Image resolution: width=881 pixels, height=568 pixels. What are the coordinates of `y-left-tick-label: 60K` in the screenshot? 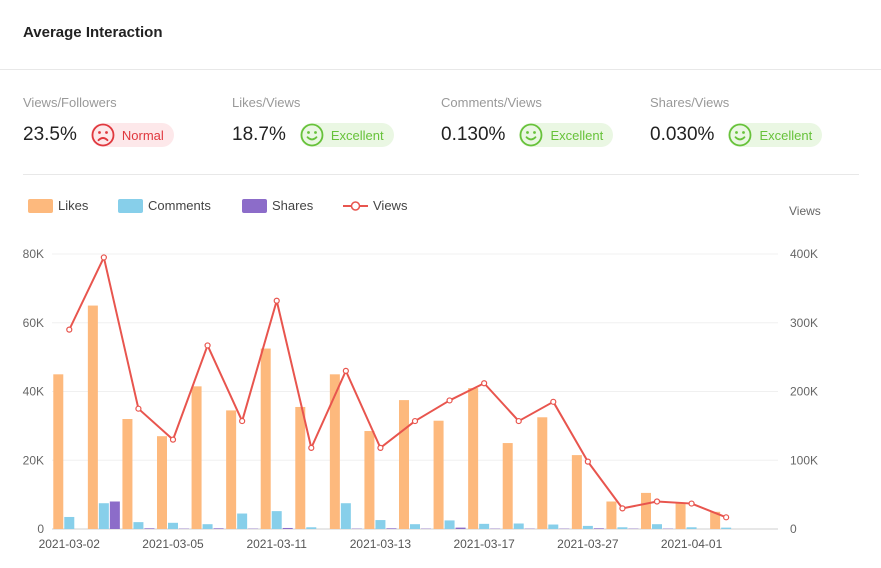 It's located at (33, 323).